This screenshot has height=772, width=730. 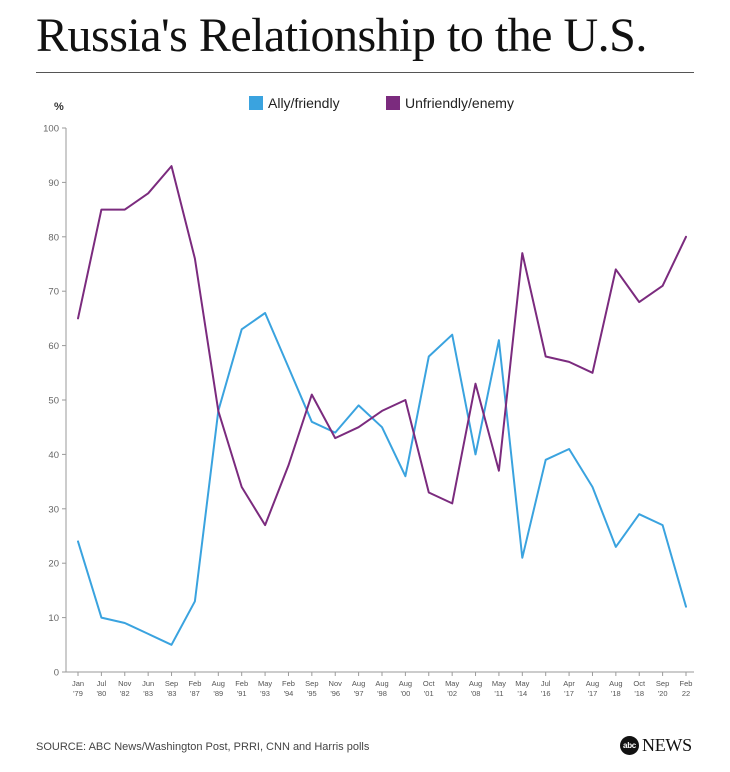 I want to click on news-wordmark: NEWS, so click(x=667, y=745).